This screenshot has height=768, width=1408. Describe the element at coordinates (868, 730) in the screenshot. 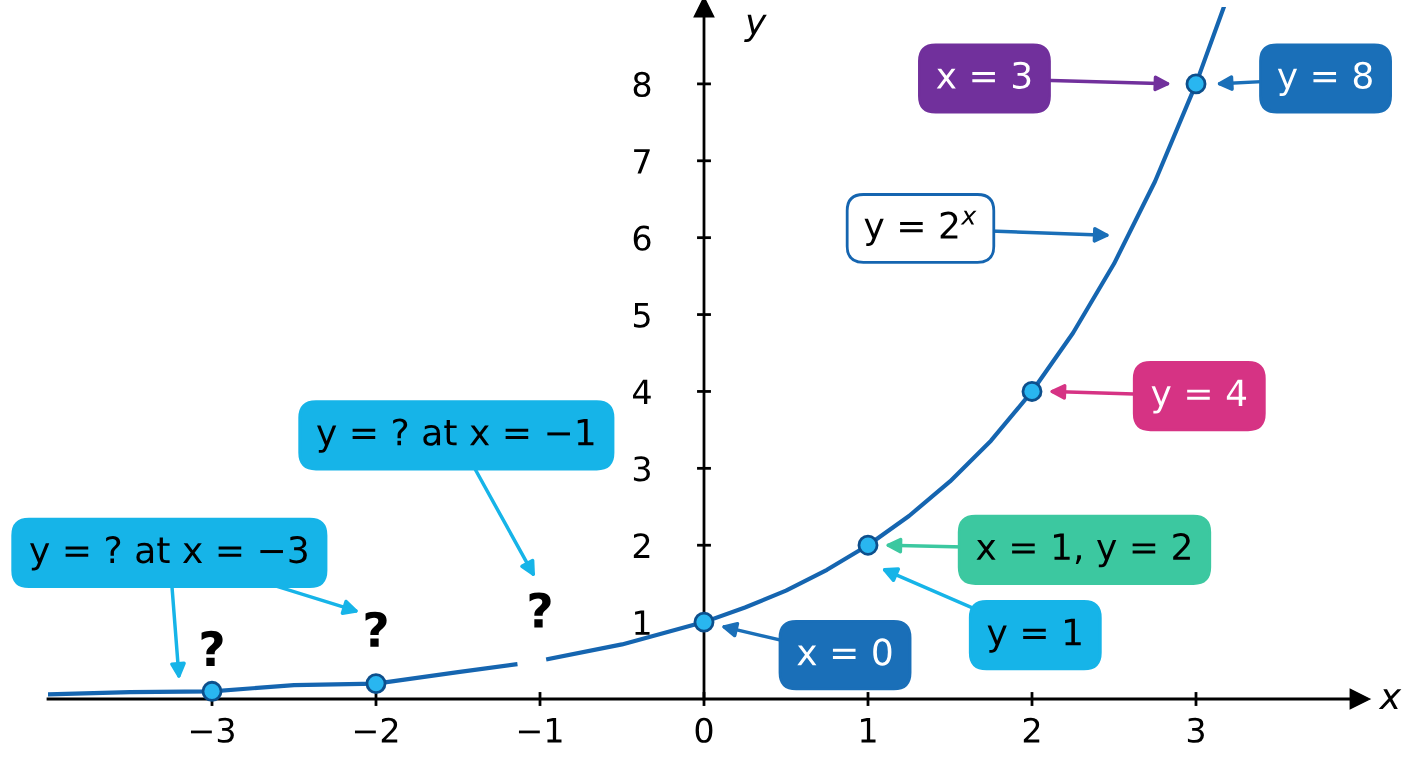

I see `x-tick-label: 1` at that location.